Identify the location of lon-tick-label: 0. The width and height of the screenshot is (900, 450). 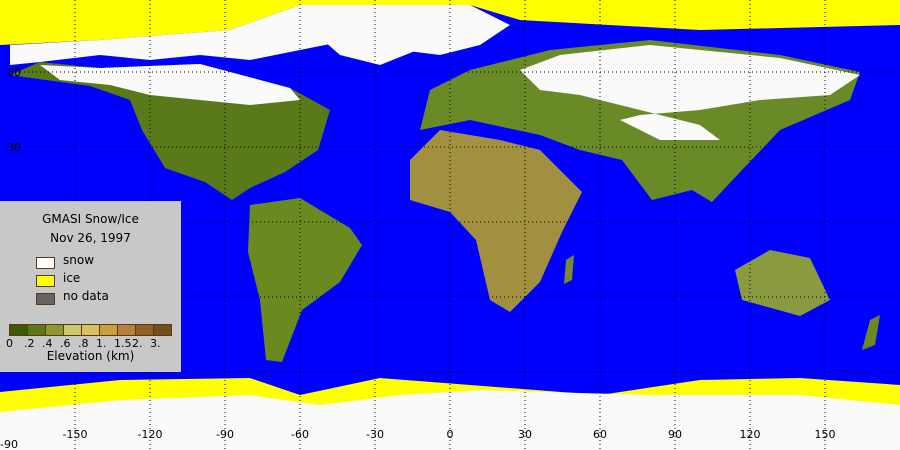
(450, 434).